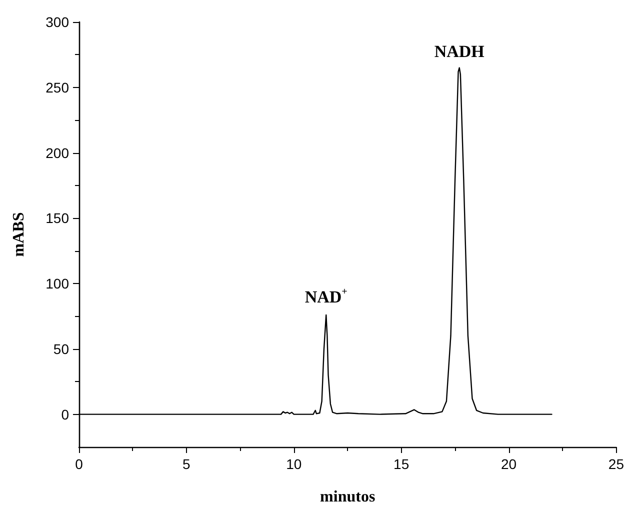 This screenshot has width=627, height=510. What do you see at coordinates (459, 51) in the screenshot?
I see `annotation: NADH` at bounding box center [459, 51].